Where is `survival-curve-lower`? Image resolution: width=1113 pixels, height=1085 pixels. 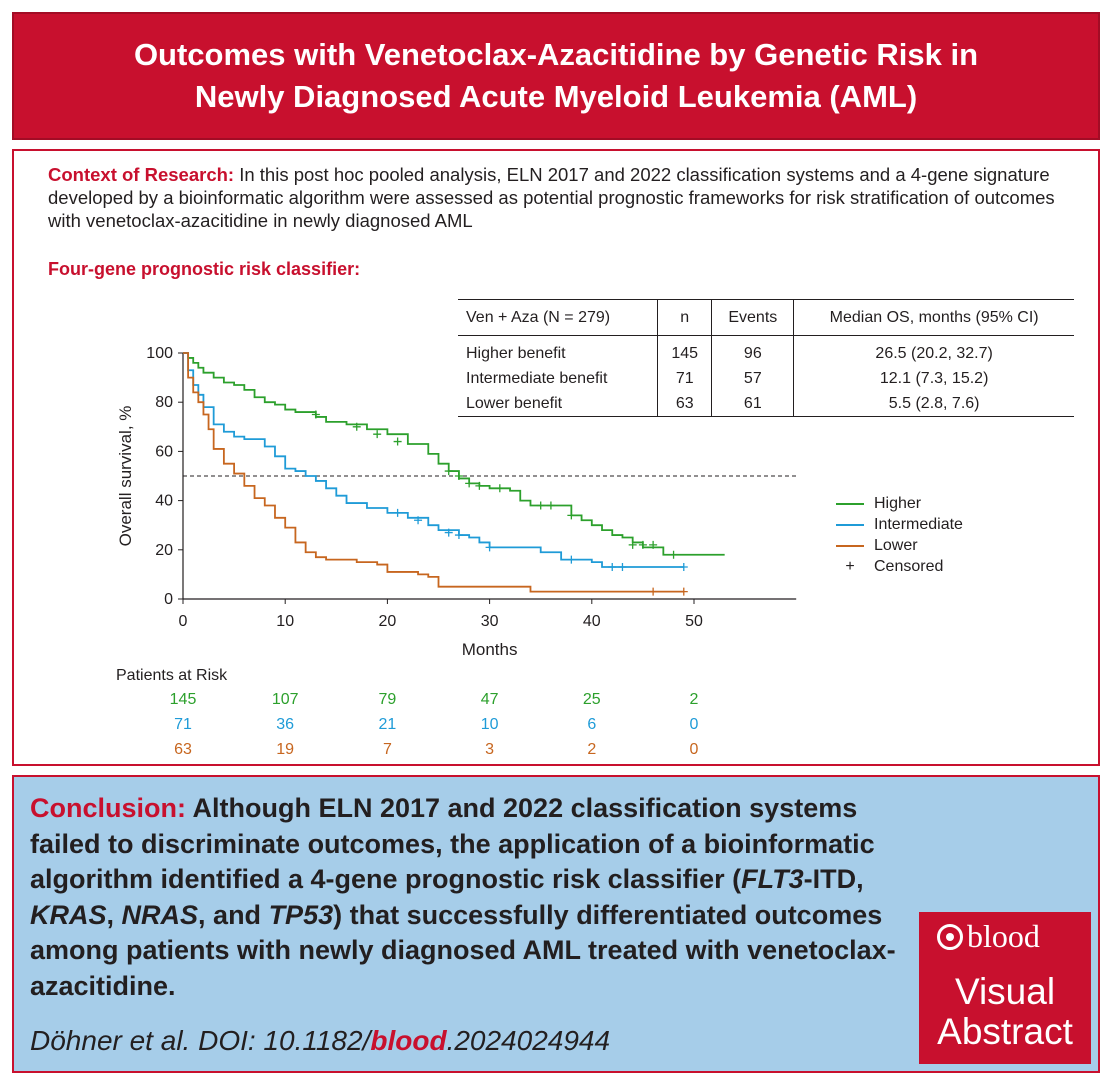
survival-curve-lower is located at coordinates (433, 472).